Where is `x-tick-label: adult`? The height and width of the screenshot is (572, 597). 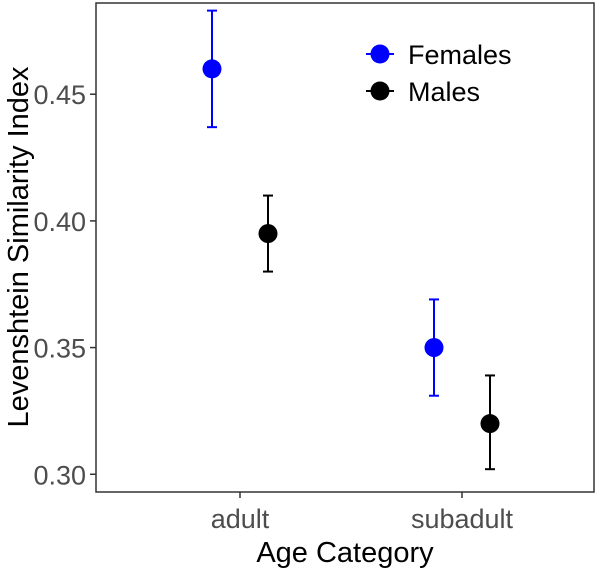 x-tick-label: adult is located at coordinates (240, 519).